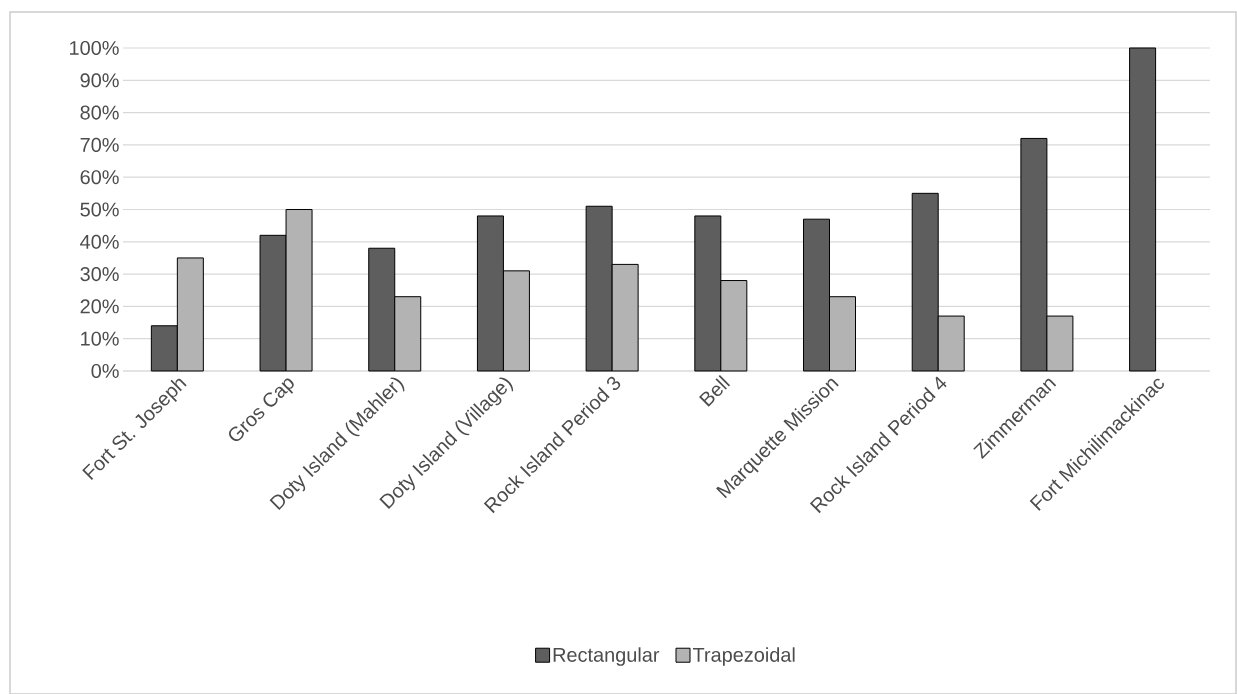 This screenshot has height=694, width=1237. I want to click on y-tick-label: 10%, so click(100, 338).